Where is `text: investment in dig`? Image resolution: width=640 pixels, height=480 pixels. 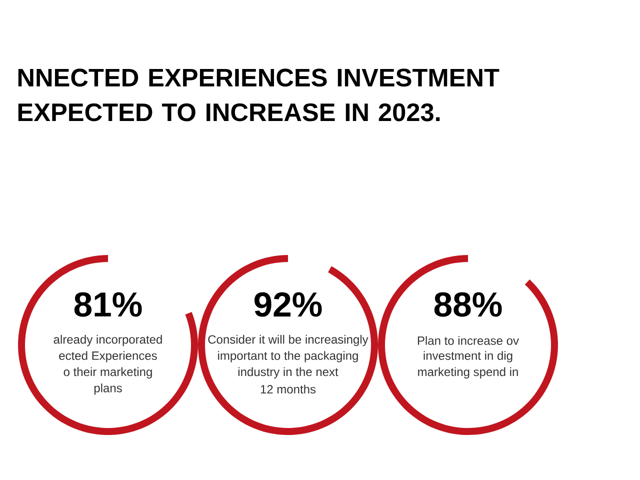
text: investment in dig is located at coordinates (468, 356).